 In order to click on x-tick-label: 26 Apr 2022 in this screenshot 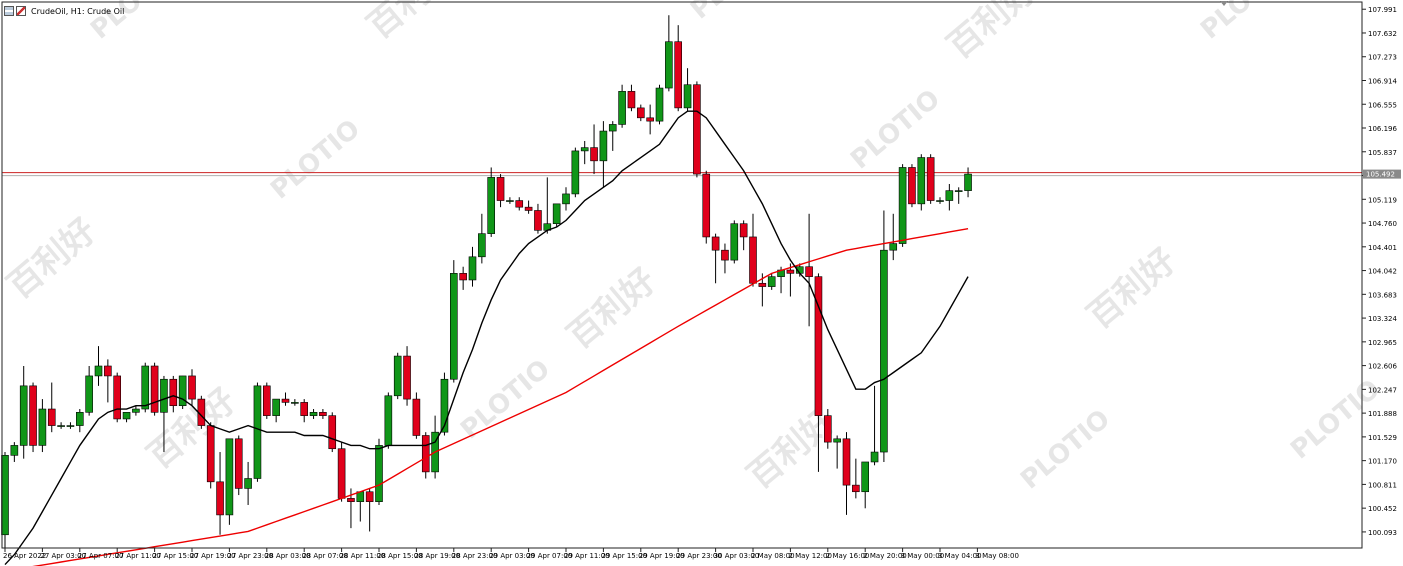, I will do `click(24, 556)`.